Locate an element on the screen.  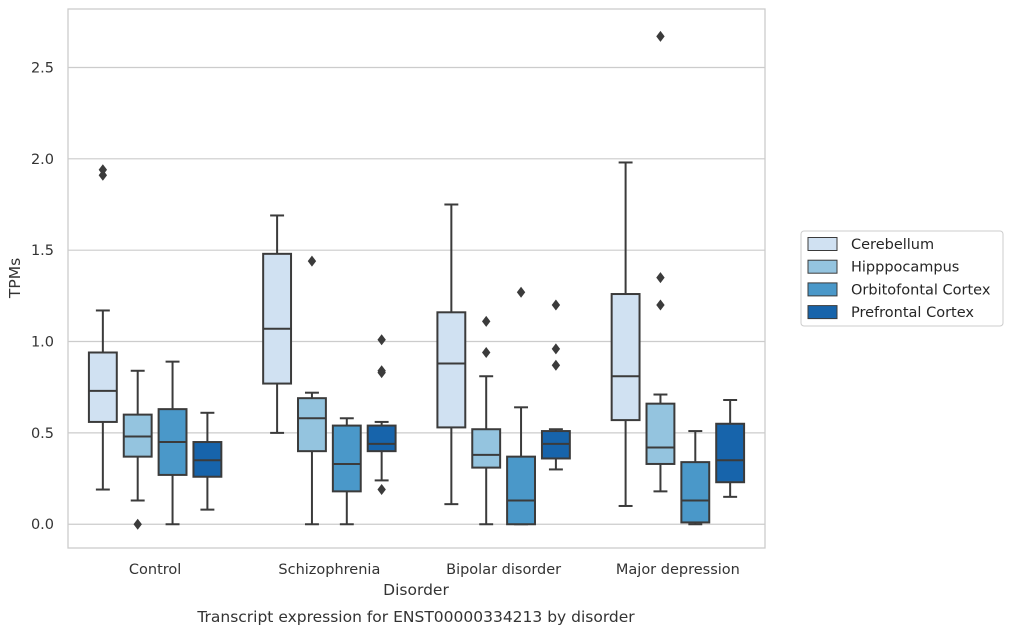
legend-frame is located at coordinates (902, 278).